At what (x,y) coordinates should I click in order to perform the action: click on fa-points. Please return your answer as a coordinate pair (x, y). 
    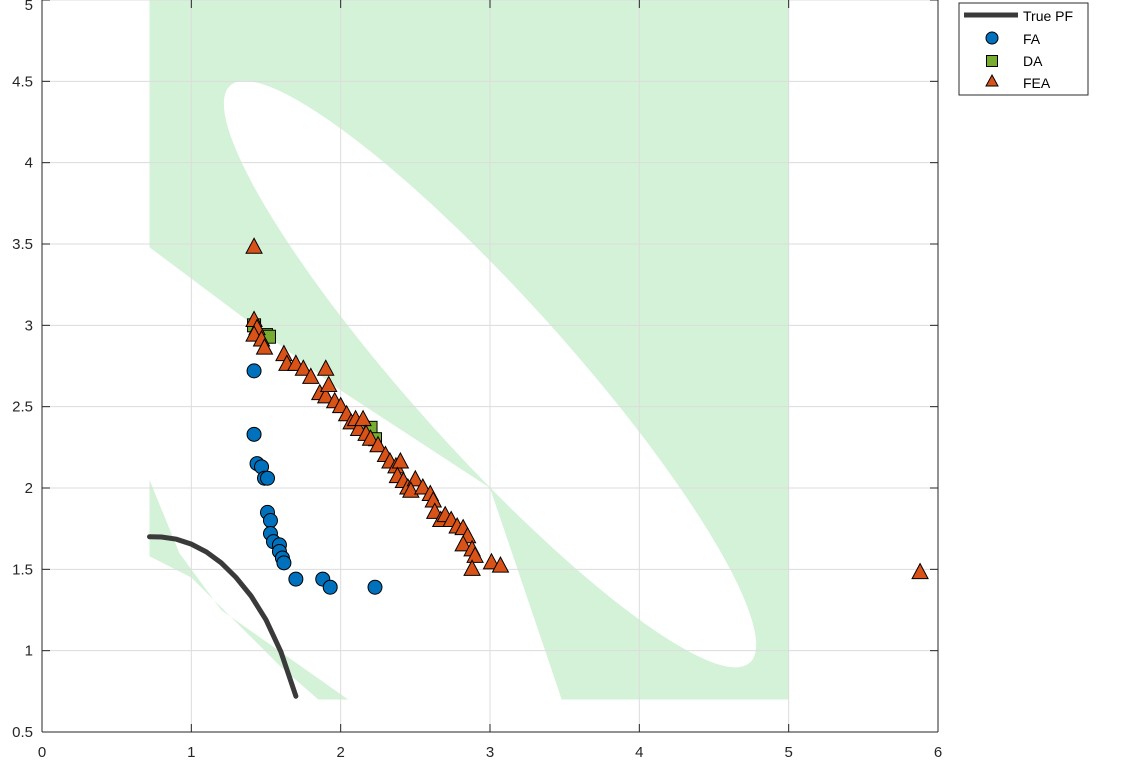
    Looking at the image, I should click on (314, 479).